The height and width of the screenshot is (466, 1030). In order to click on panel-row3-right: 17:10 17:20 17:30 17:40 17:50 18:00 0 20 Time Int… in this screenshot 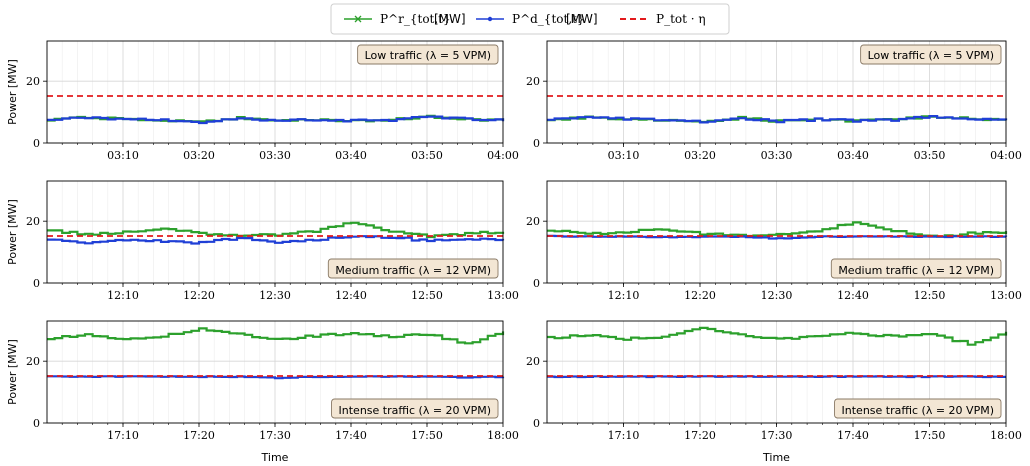, I will do `click(774, 392)`.